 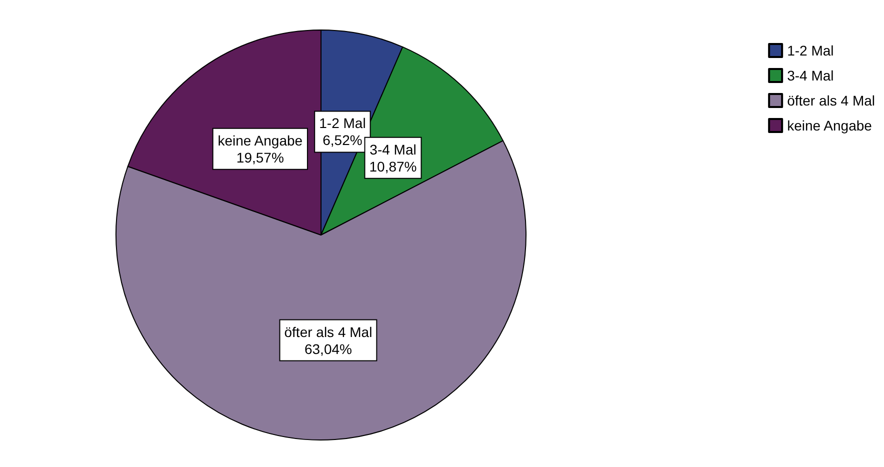 I want to click on legend-label: öfter als 4 Mal, so click(x=831, y=100).